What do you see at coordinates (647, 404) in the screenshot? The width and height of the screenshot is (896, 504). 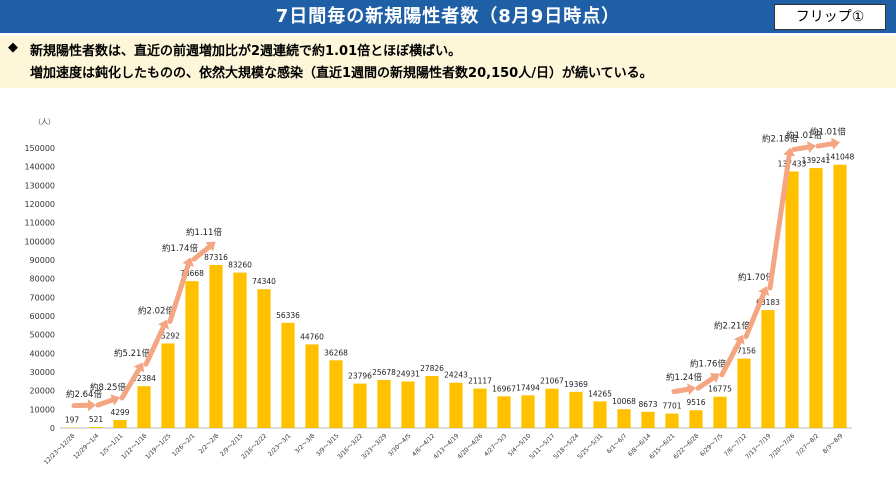 I see `bar-value-label: 8673` at bounding box center [647, 404].